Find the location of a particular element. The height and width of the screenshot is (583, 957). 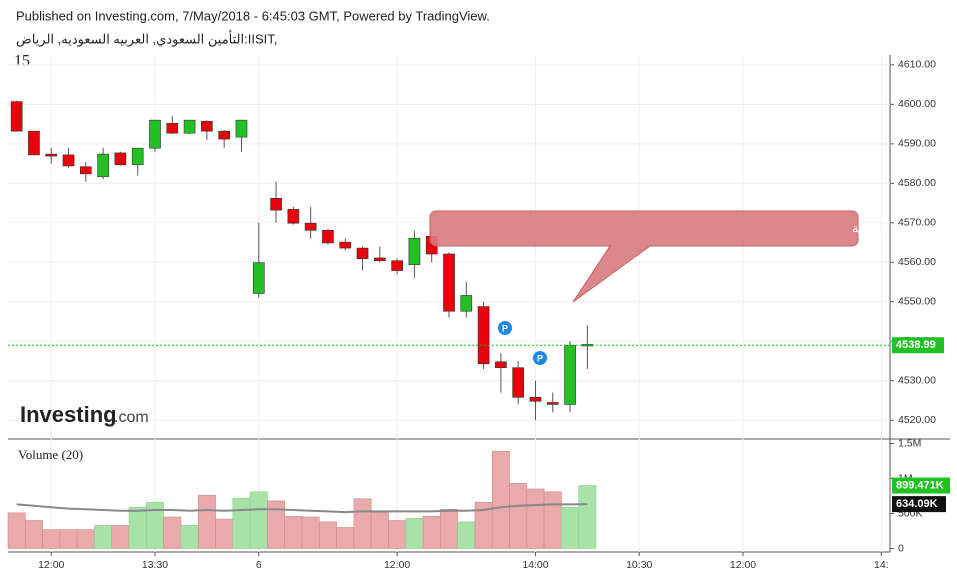

y-tick-label: 4560.00 is located at coordinates (917, 262).